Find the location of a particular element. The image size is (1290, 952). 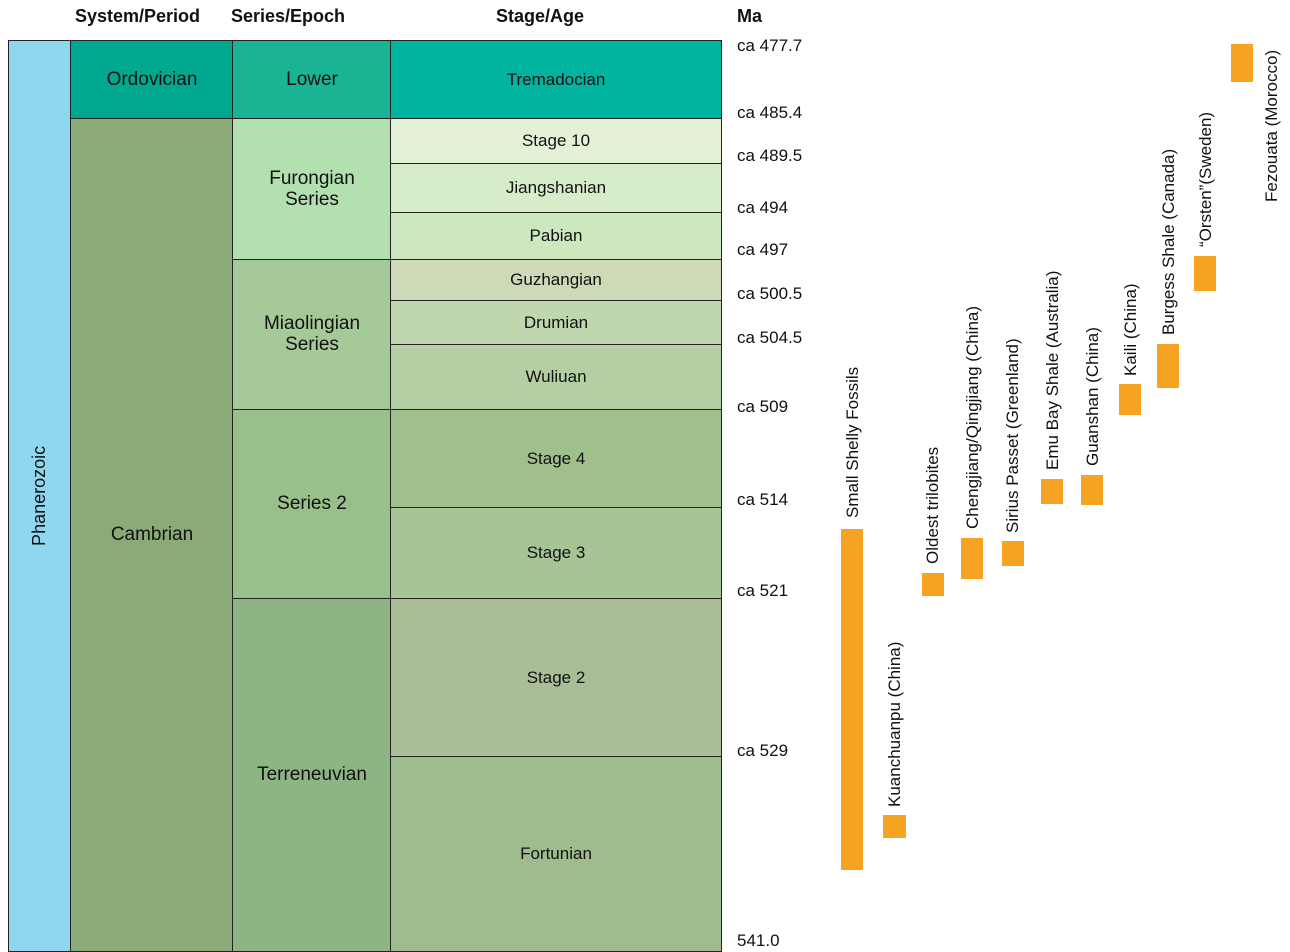

stage-pabian: Pabian is located at coordinates (556, 236).